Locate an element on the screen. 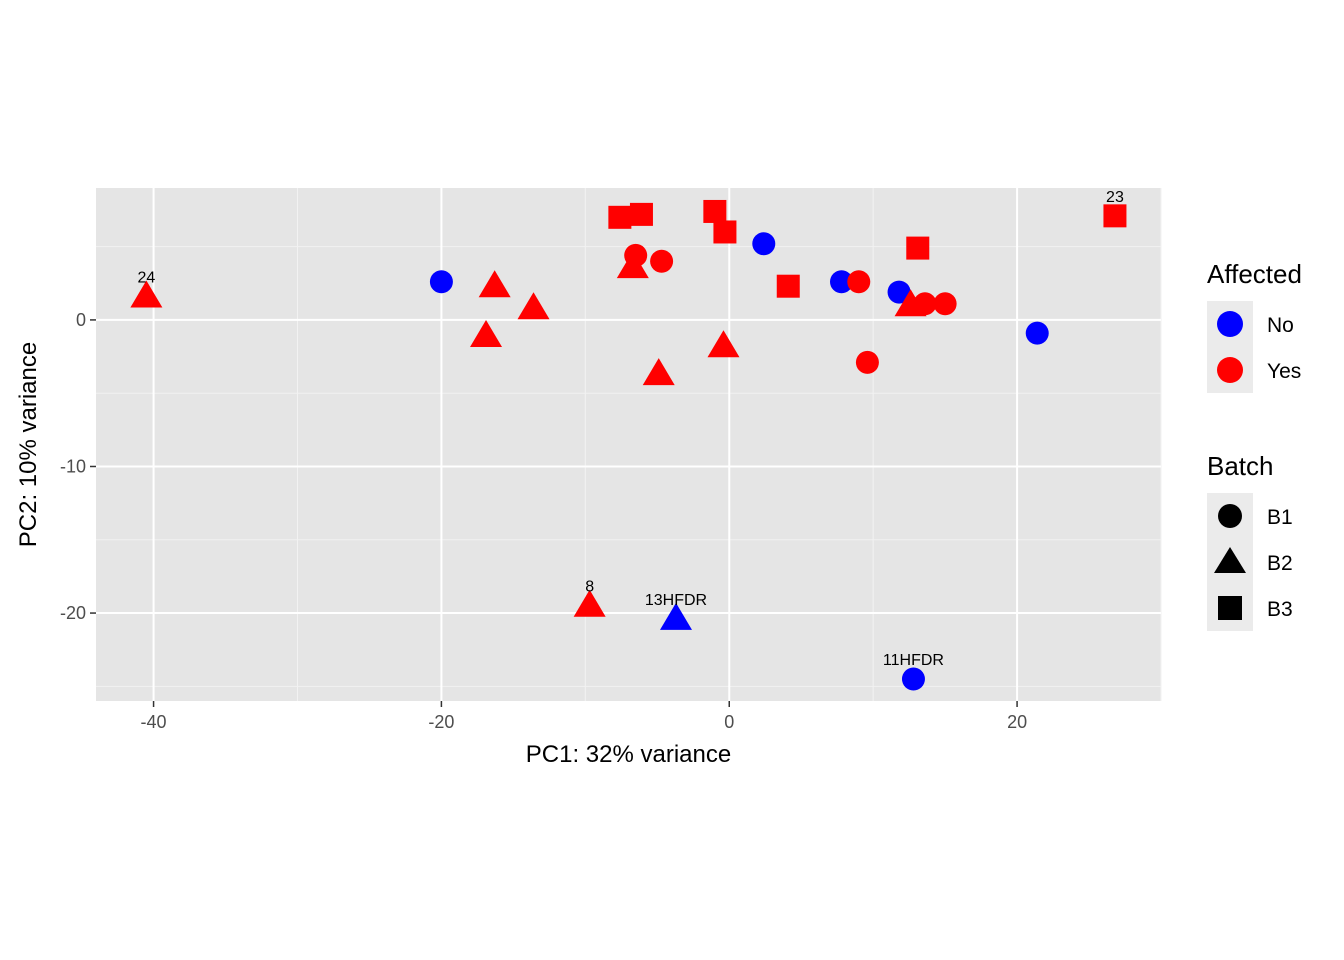  legend-affected-title: Affected is located at coordinates (1254, 274).